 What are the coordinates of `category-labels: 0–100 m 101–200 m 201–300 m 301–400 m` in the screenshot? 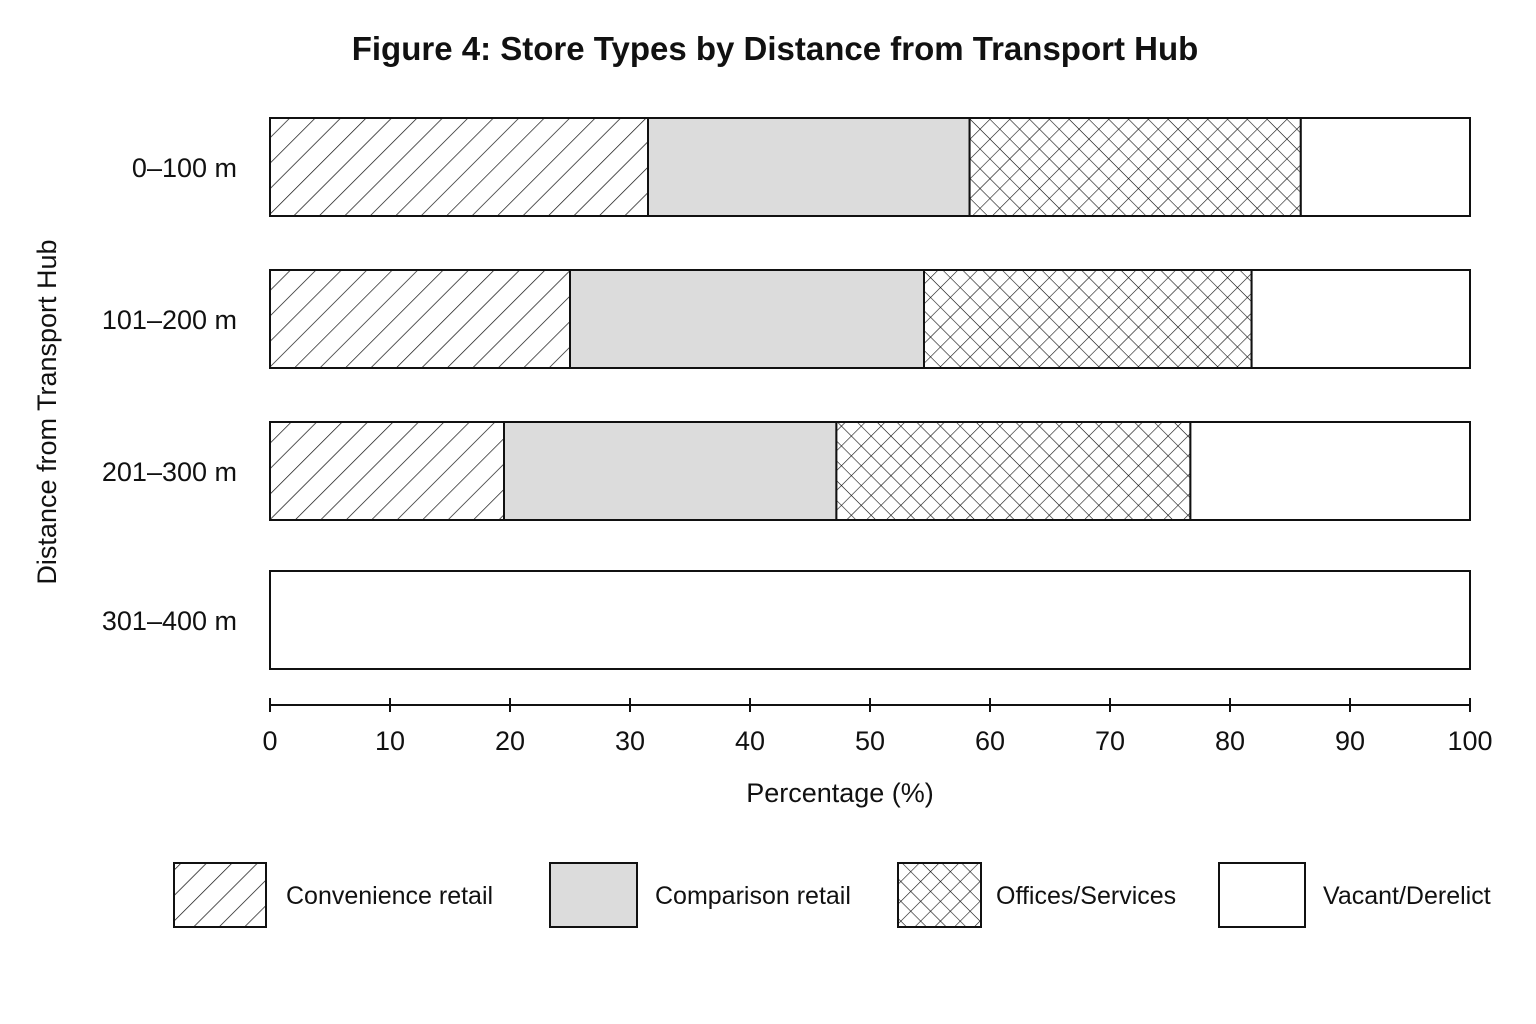 It's located at (169, 394).